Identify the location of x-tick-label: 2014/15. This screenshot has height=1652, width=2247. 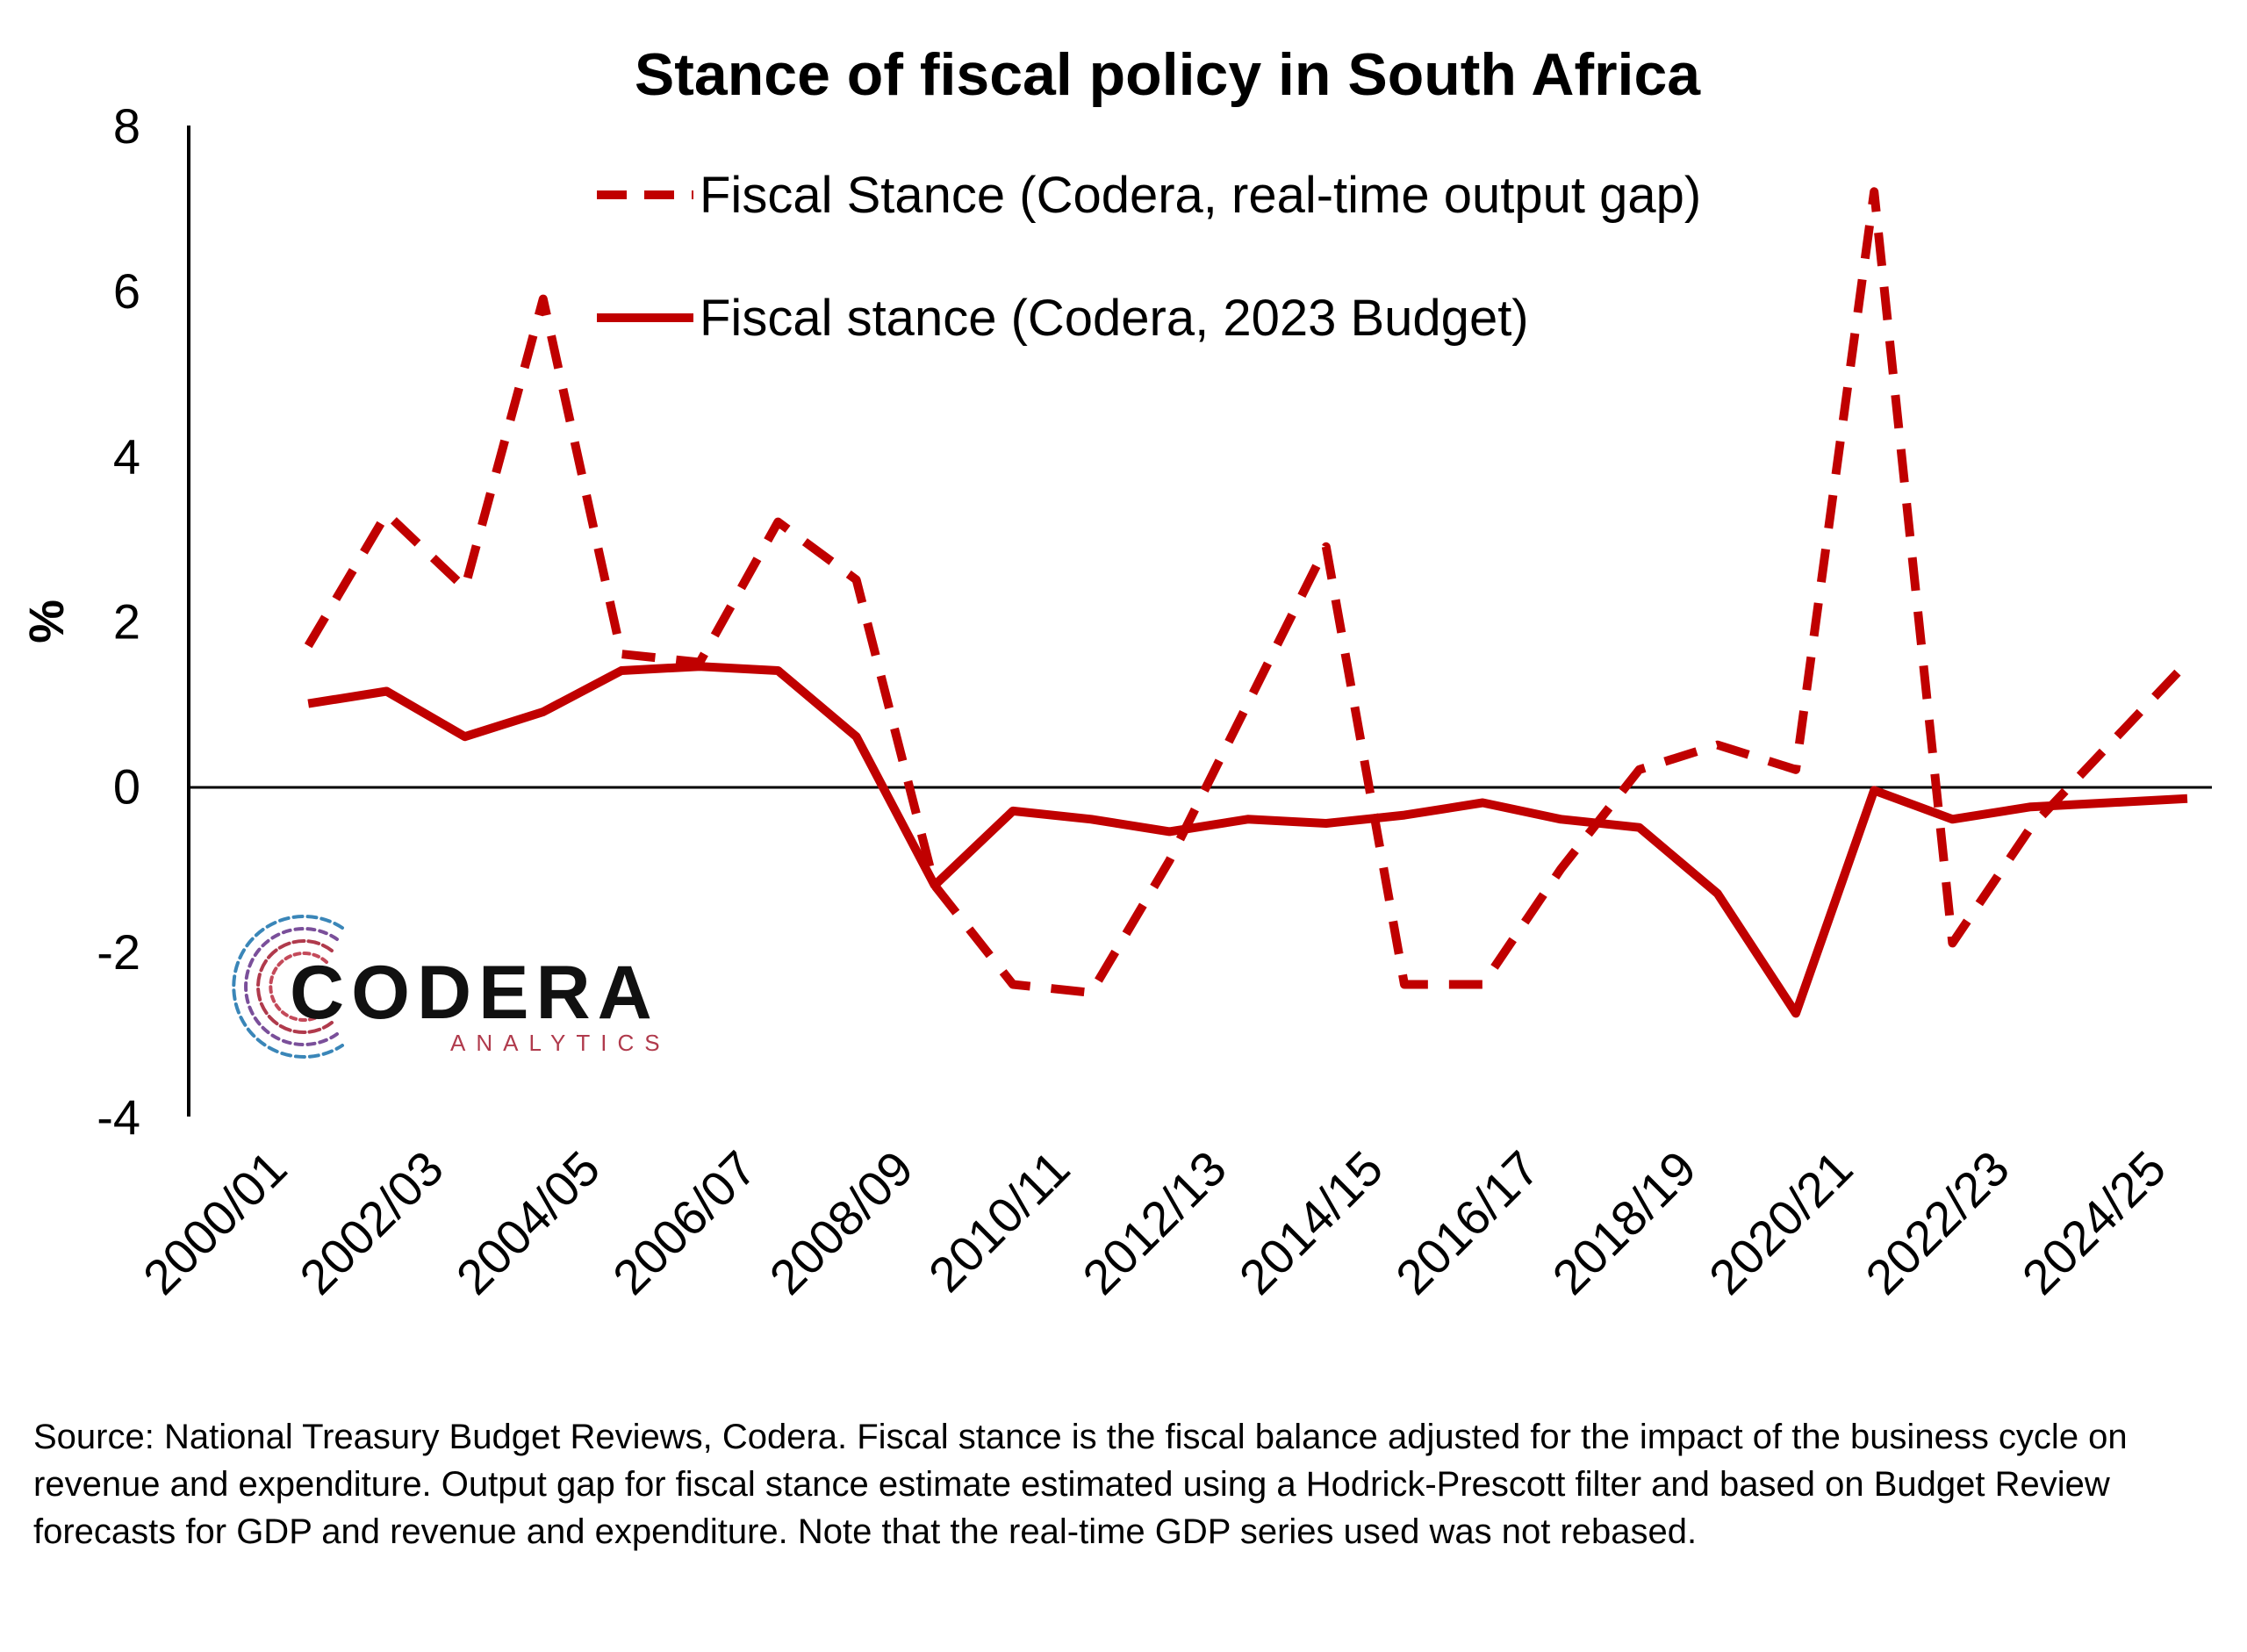
(1311, 1223).